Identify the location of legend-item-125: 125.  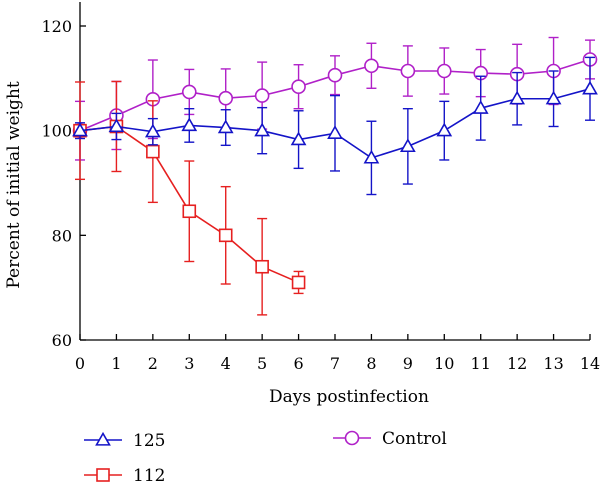
(124, 441).